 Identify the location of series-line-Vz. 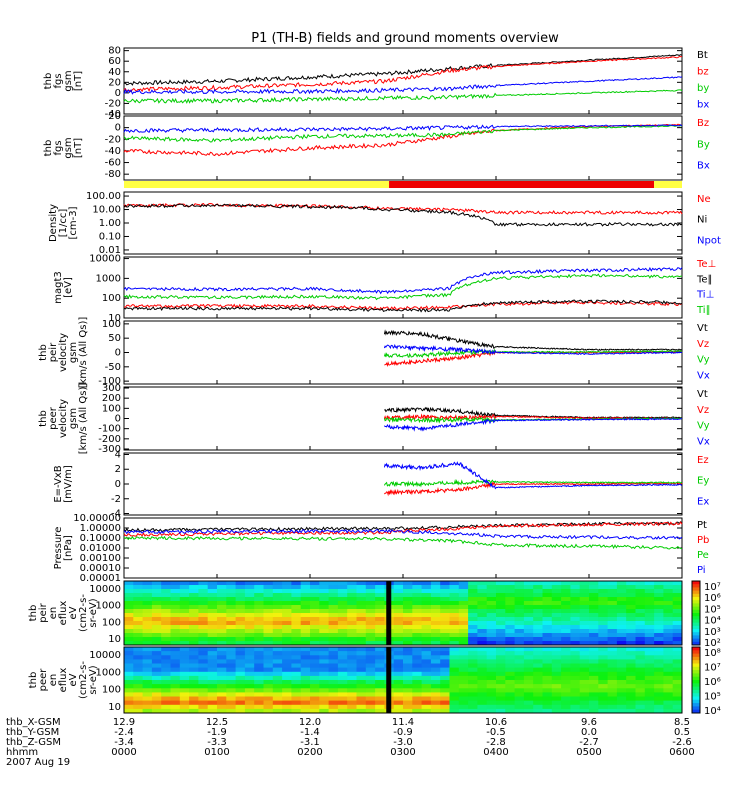
(532, 417).